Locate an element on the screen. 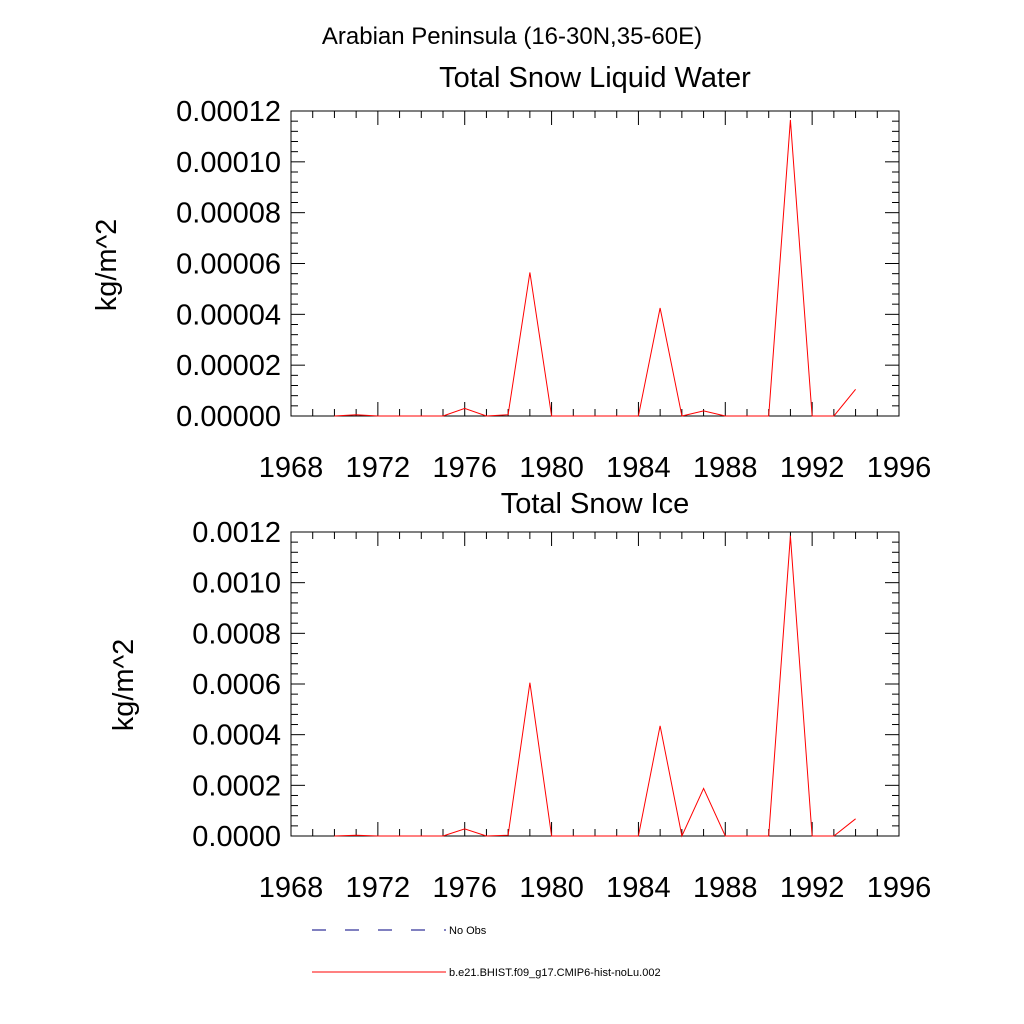  y-tick-label: 0.0008 is located at coordinates (236, 634).